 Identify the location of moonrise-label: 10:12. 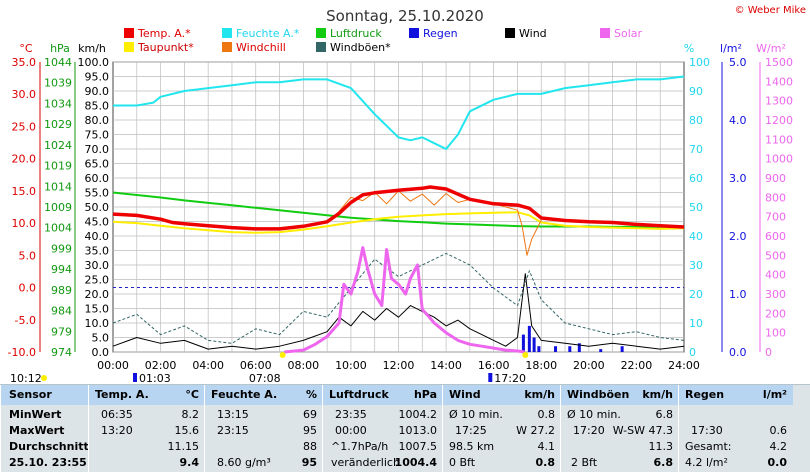
(26, 378).